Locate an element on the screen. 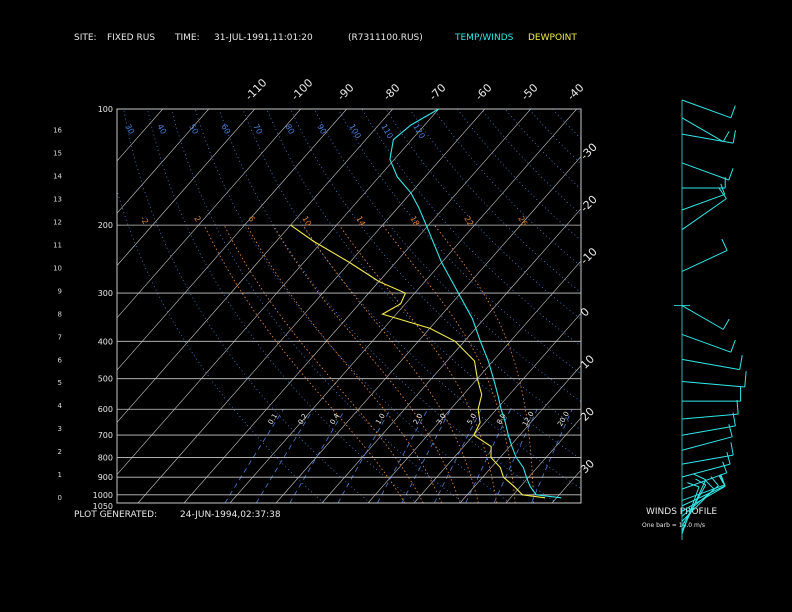  pressure-tick-label: 1000 is located at coordinates (103, 495).